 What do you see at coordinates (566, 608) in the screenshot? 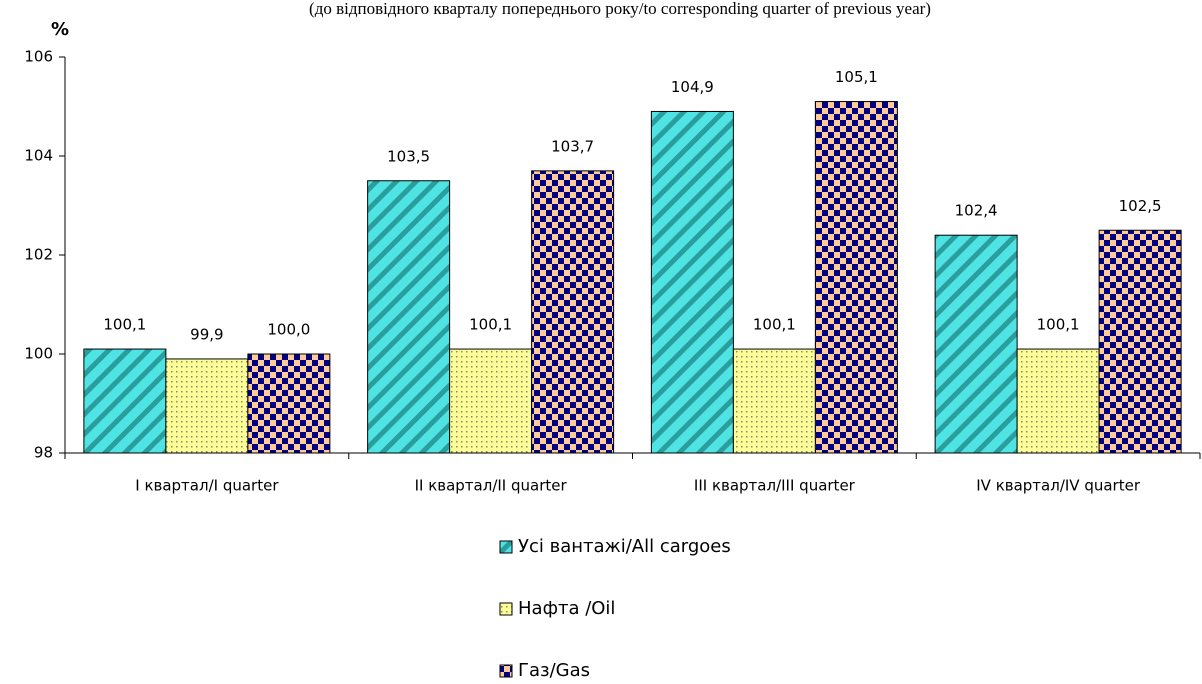
I see `legend-label: Нафта /Oil` at bounding box center [566, 608].